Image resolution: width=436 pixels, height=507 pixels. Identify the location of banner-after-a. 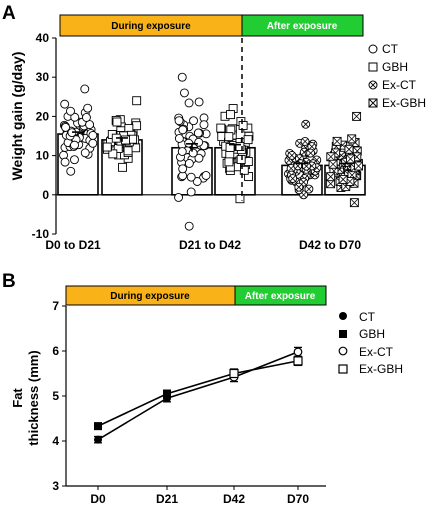
(302, 25).